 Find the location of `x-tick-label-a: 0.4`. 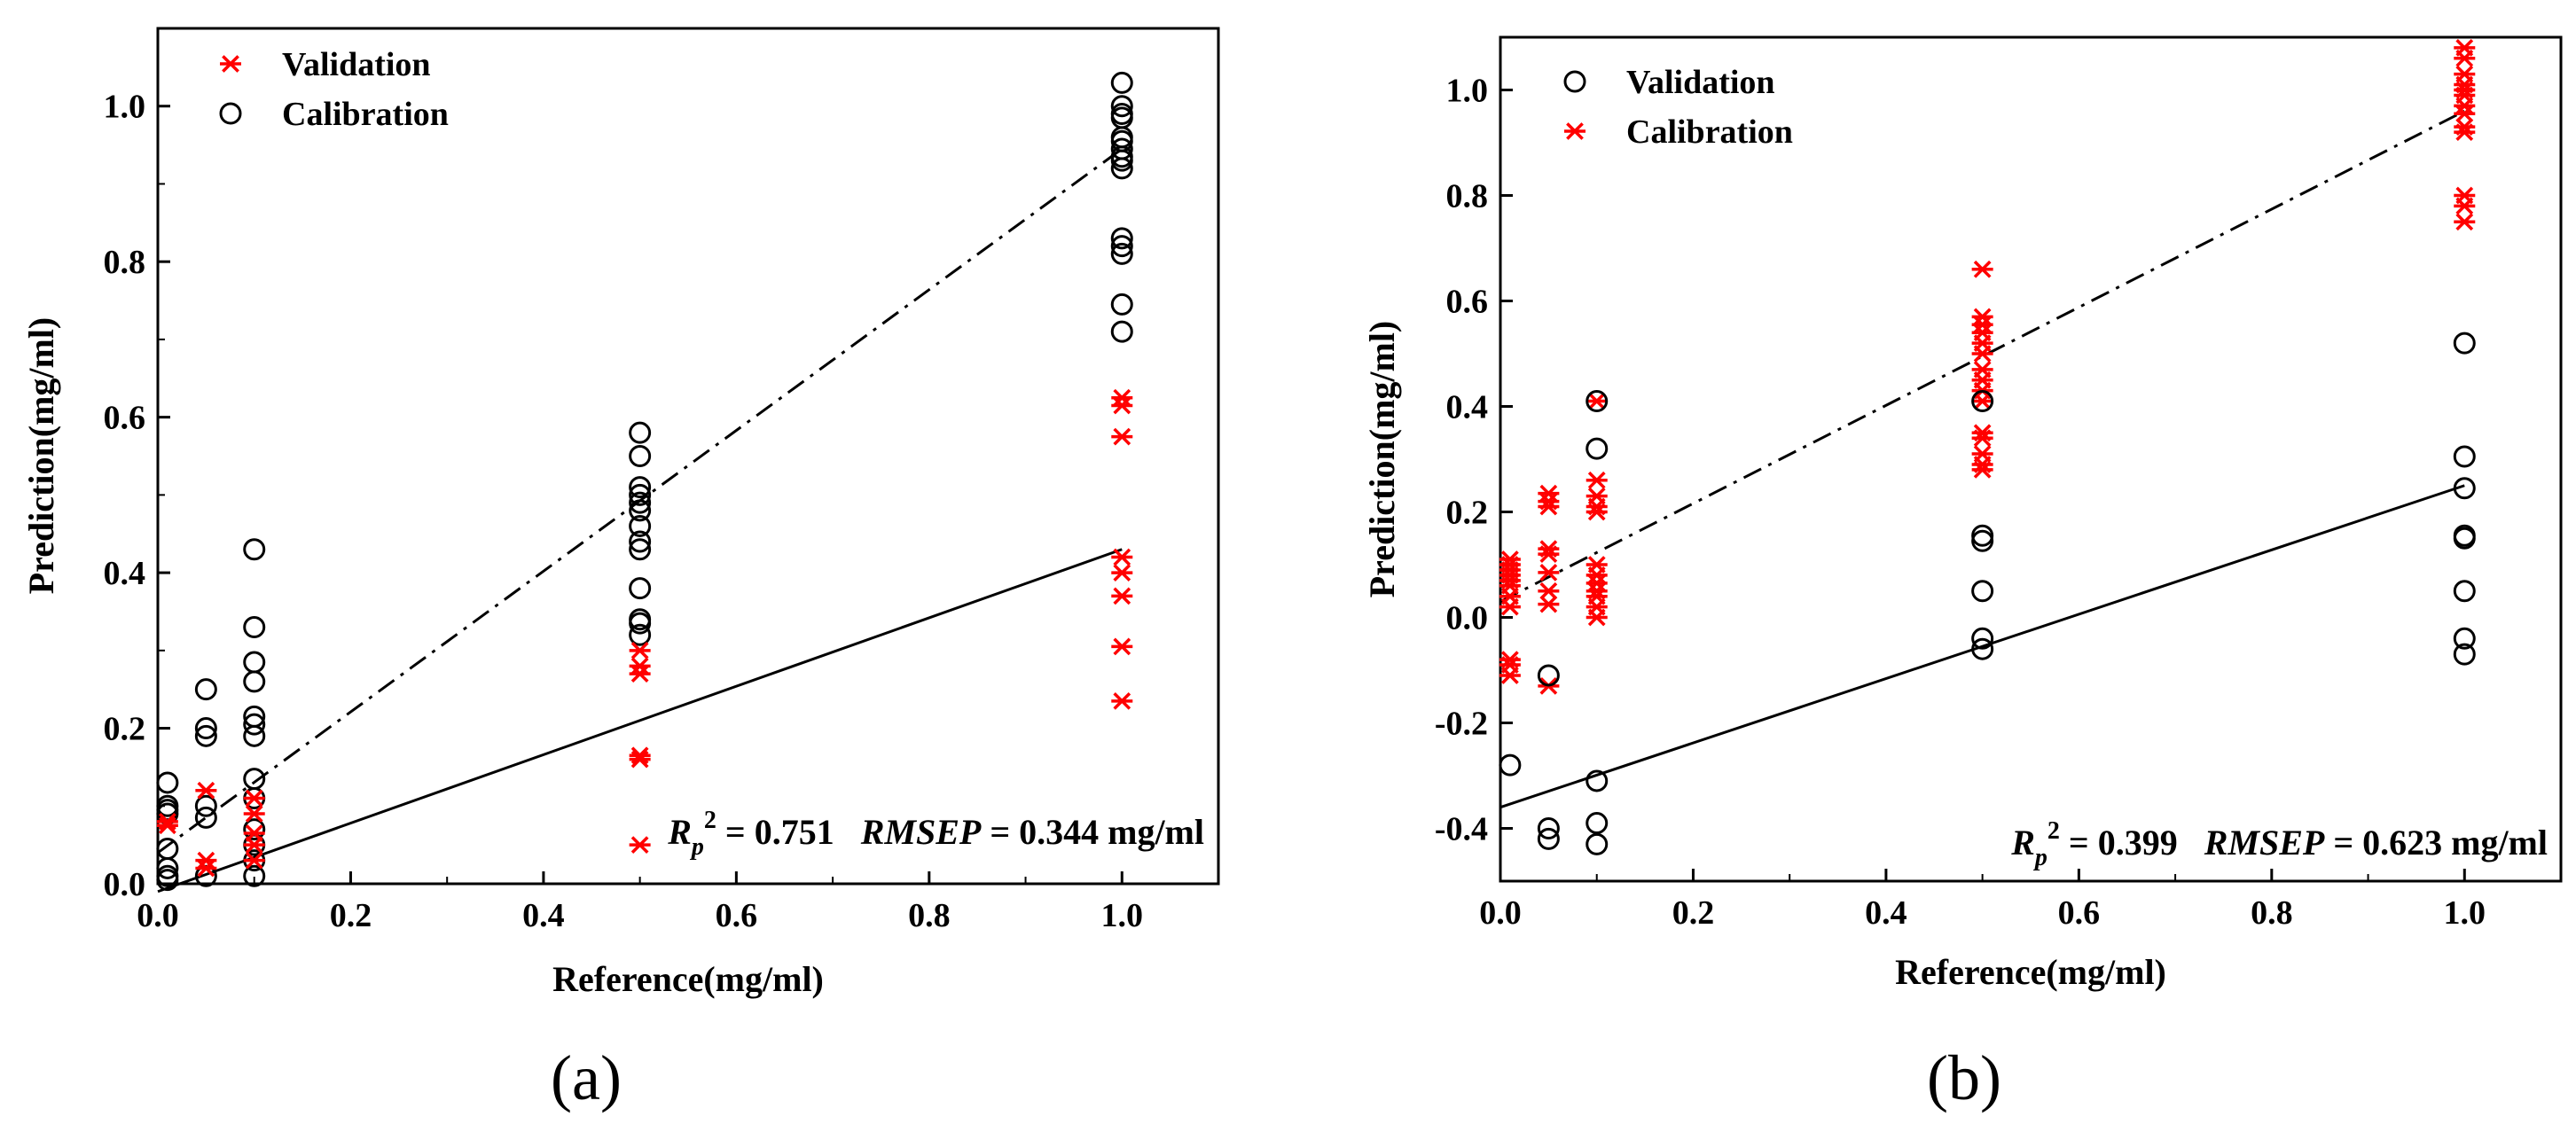

x-tick-label-a: 0.4 is located at coordinates (543, 915).